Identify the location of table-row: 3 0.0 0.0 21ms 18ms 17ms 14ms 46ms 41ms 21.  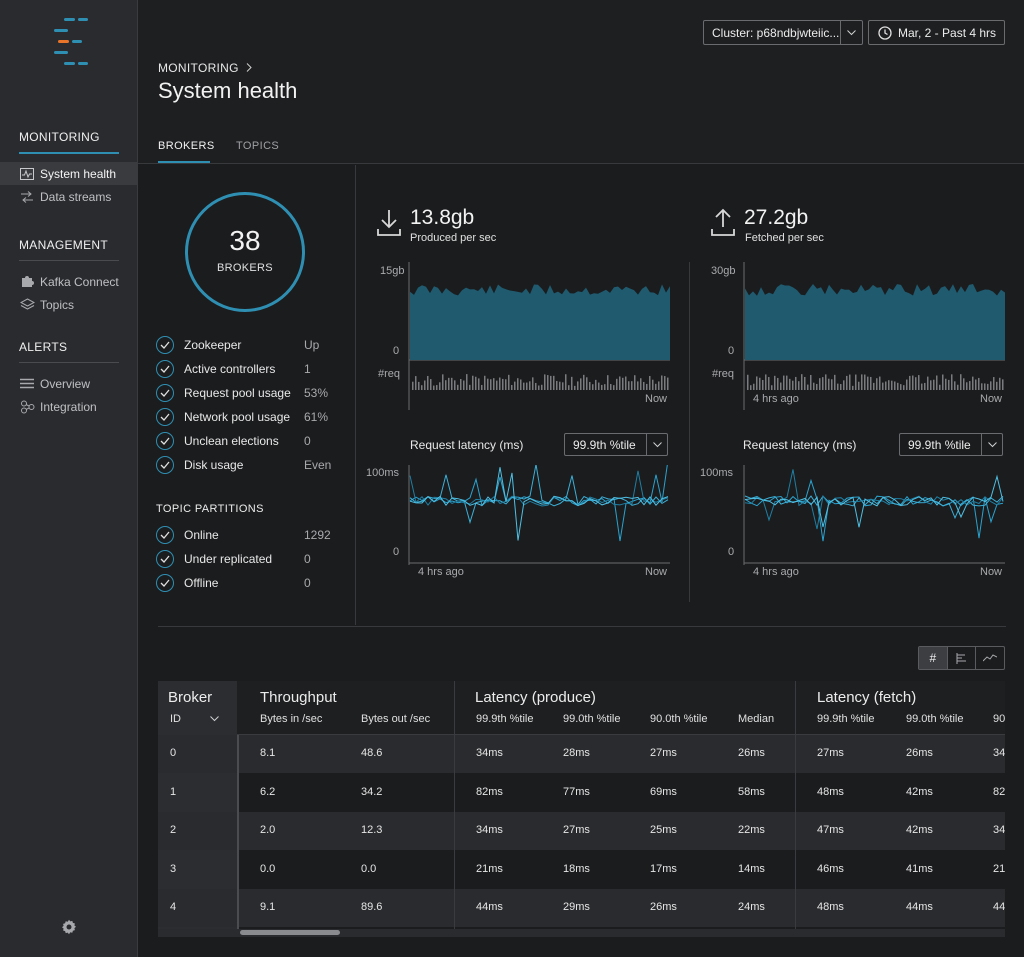
(581, 870).